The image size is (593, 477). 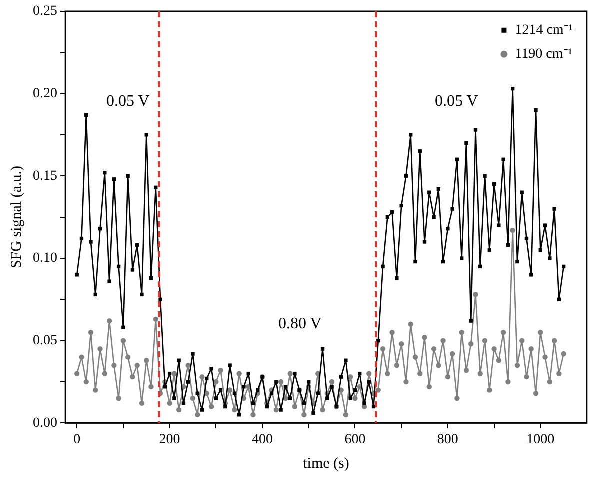 I want to click on x-tick-label: 0, so click(x=77, y=440).